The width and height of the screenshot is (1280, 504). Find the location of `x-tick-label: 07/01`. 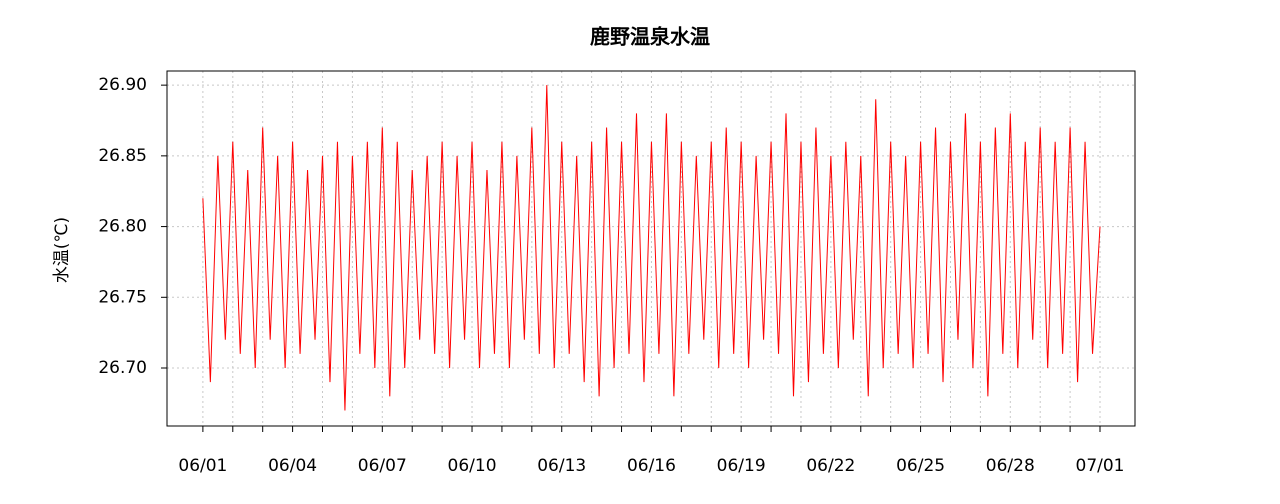

x-tick-label: 07/01 is located at coordinates (1100, 466).